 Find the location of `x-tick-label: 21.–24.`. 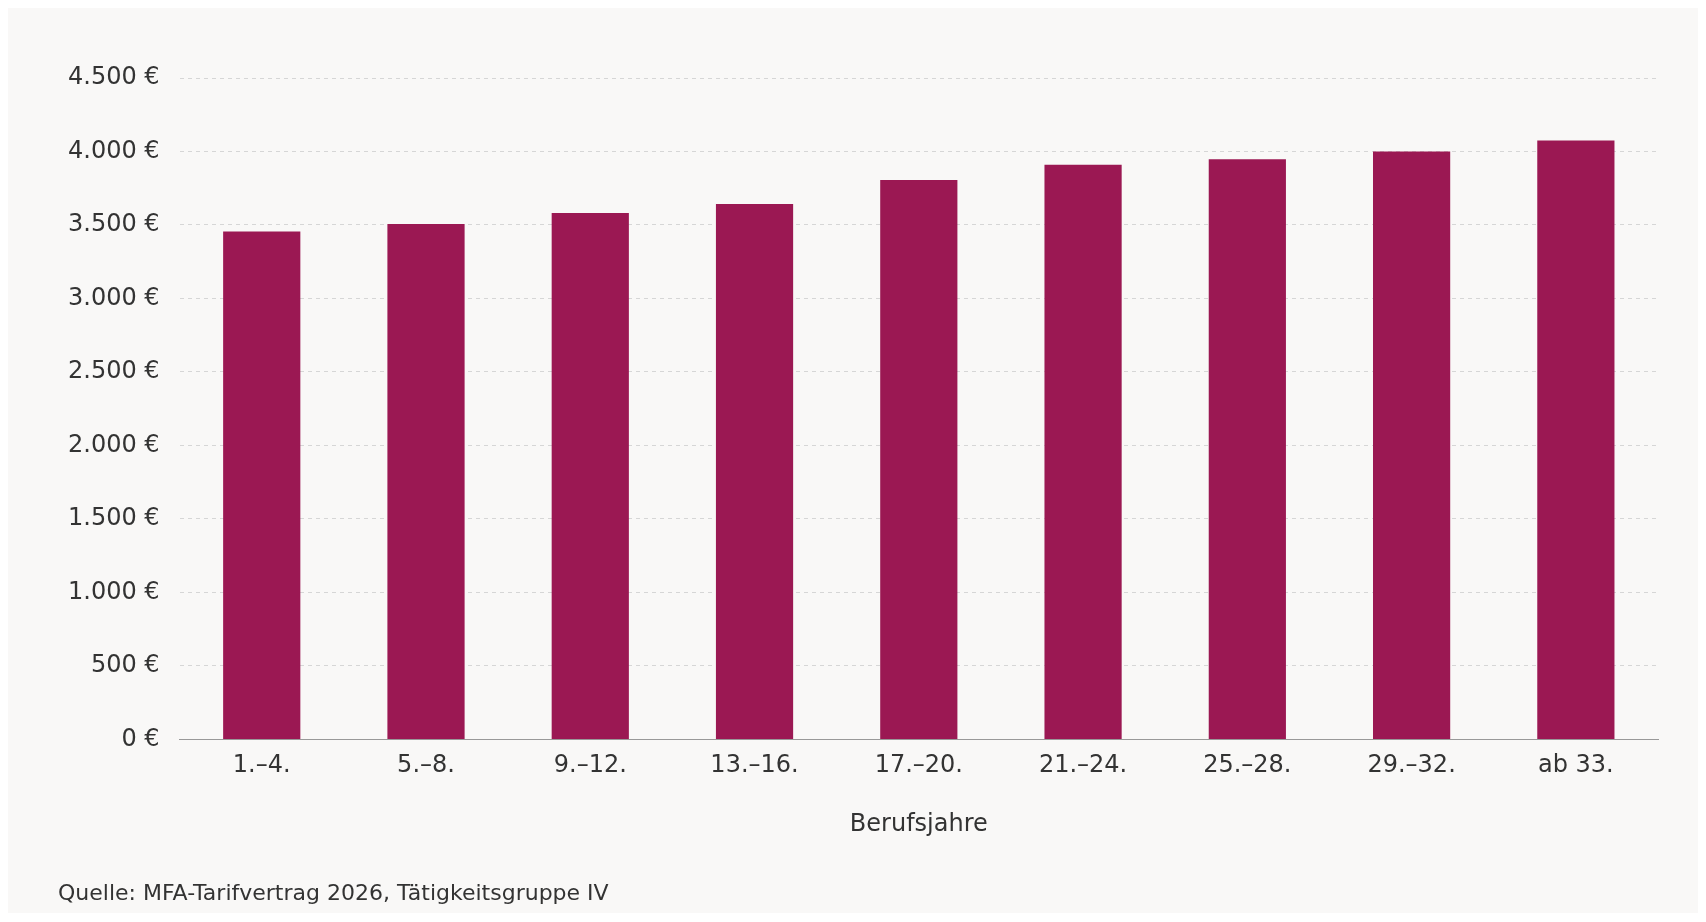

x-tick-label: 21.–24. is located at coordinates (1083, 764).